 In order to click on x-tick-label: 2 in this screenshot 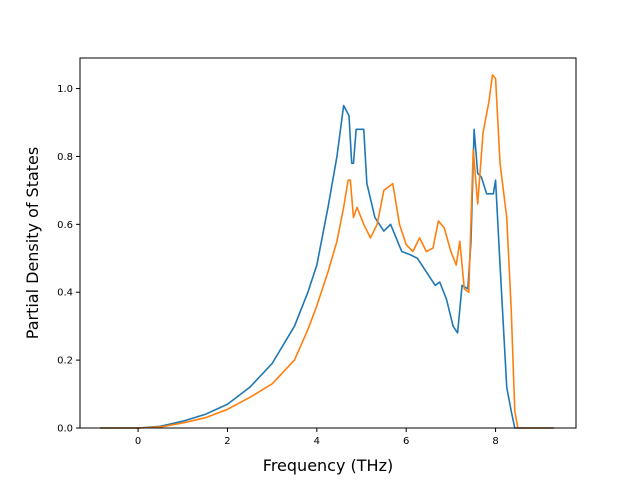, I will do `click(227, 441)`.